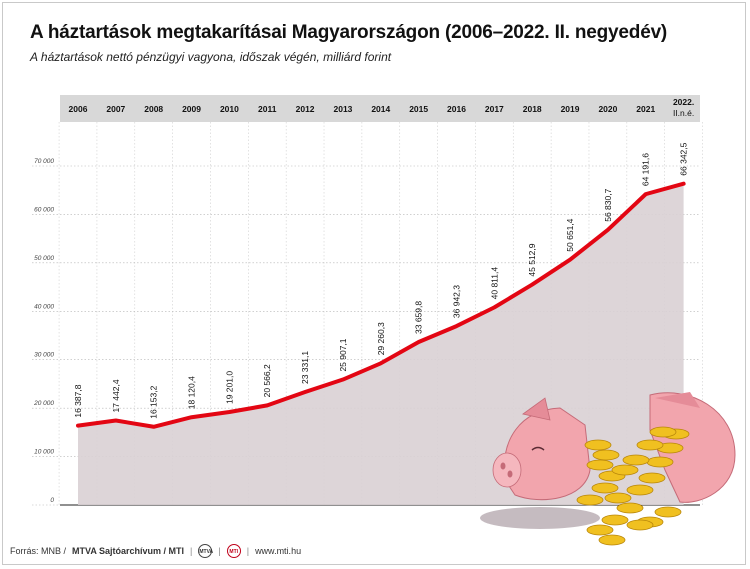  Describe the element at coordinates (645, 109) in the screenshot. I see `x-tick-label: 2021` at that location.